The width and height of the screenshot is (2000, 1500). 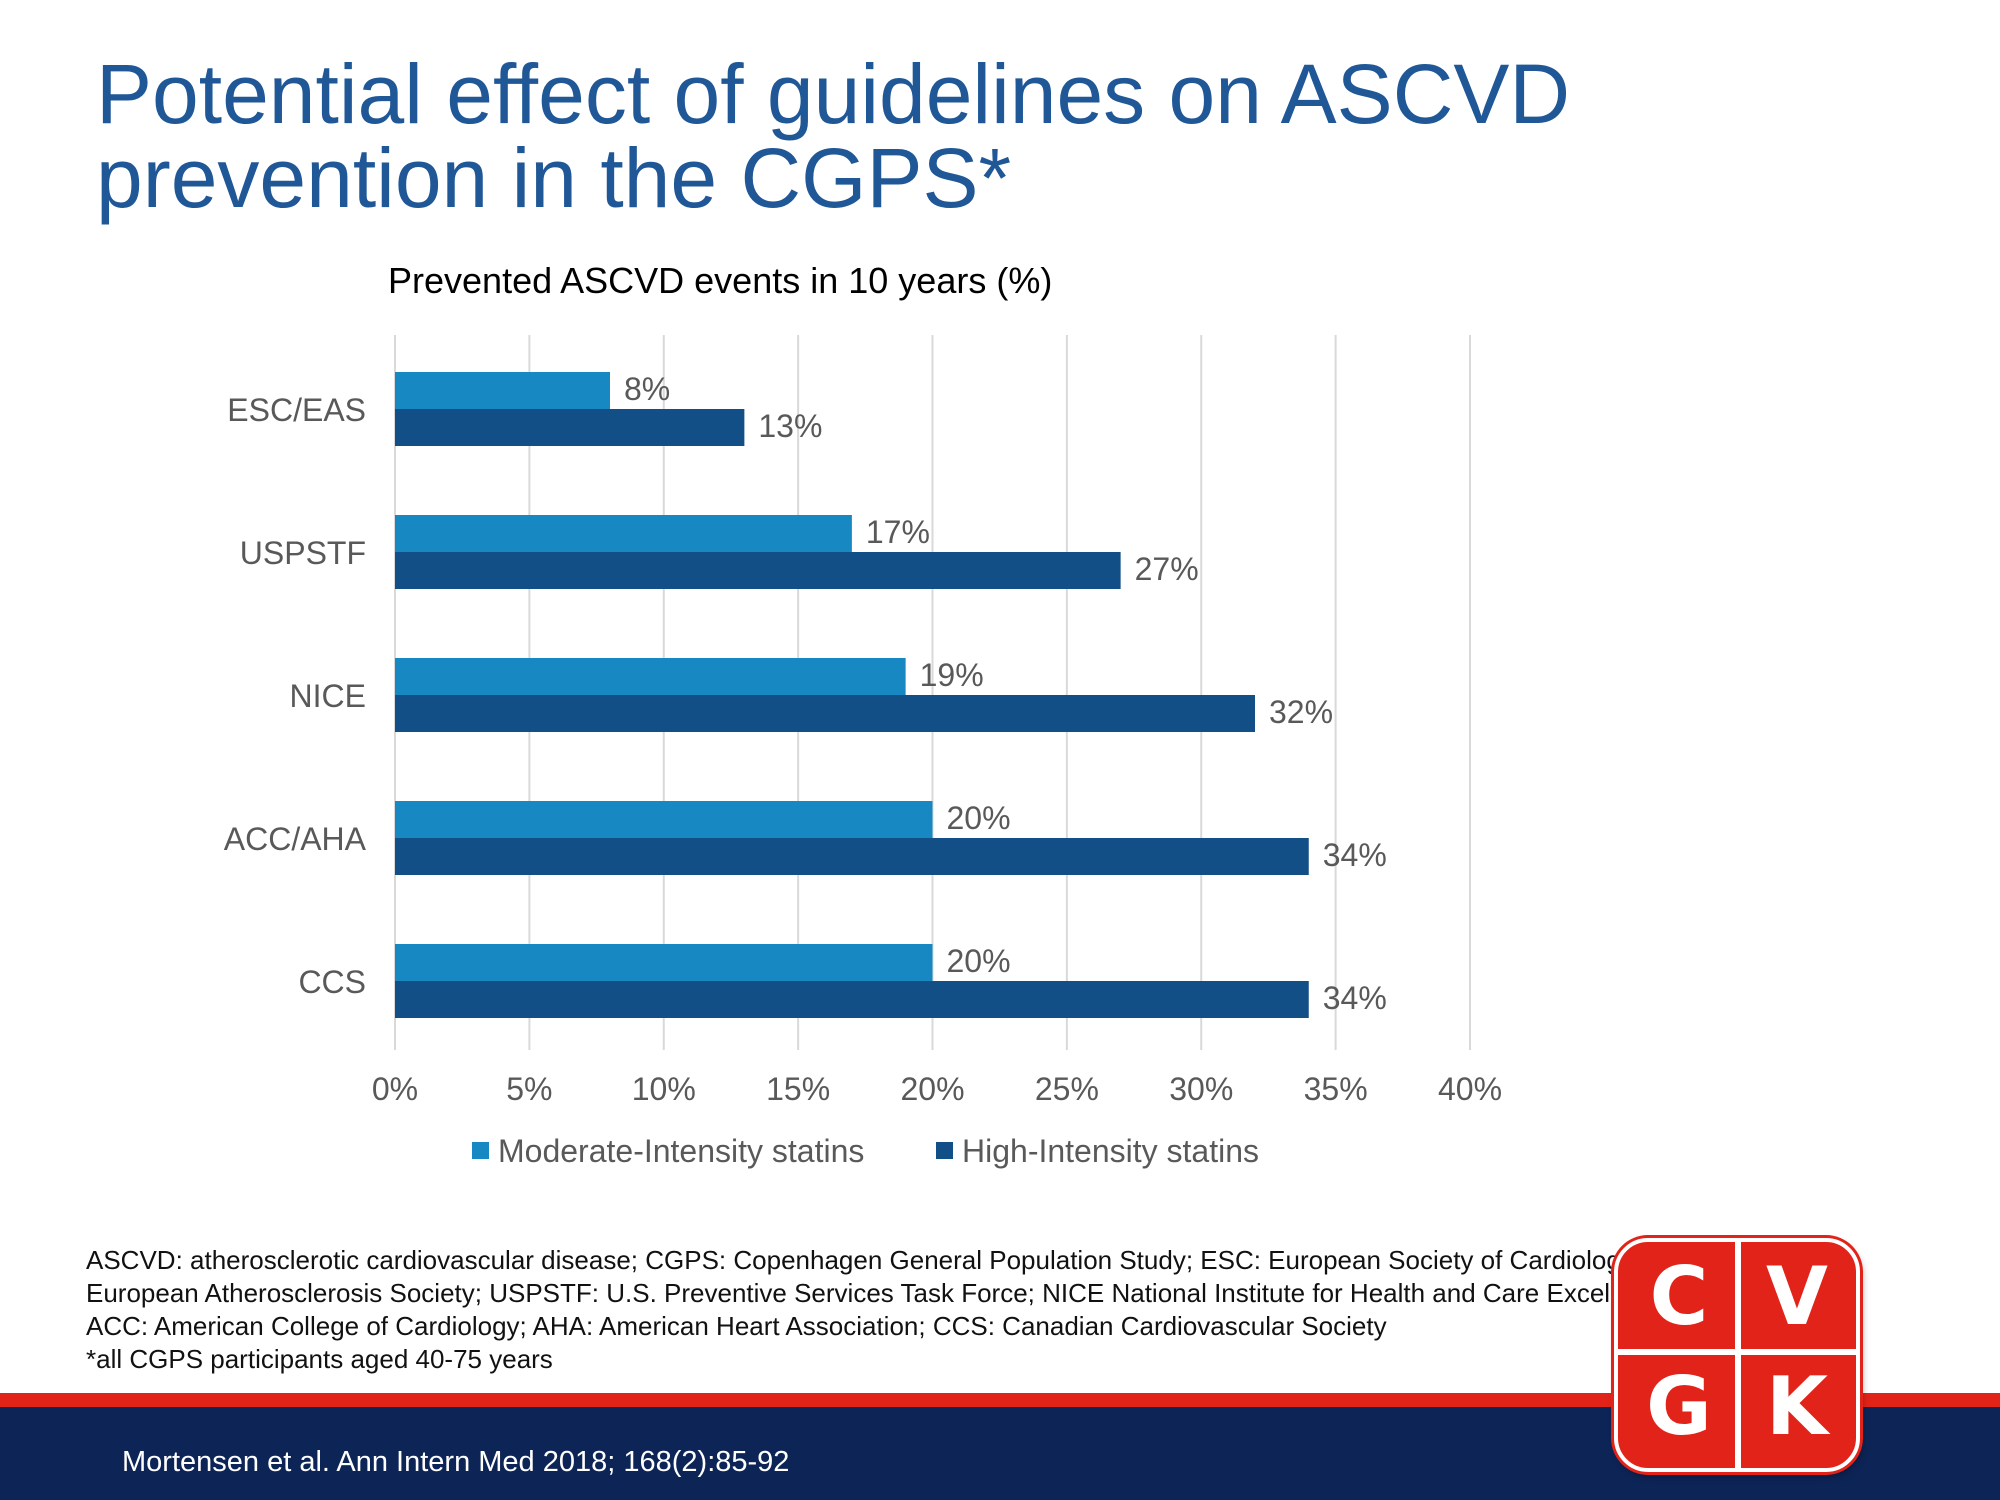 What do you see at coordinates (833, 94) in the screenshot?
I see `slide-title-line1: Potential effect of guidelines on ASCVD` at bounding box center [833, 94].